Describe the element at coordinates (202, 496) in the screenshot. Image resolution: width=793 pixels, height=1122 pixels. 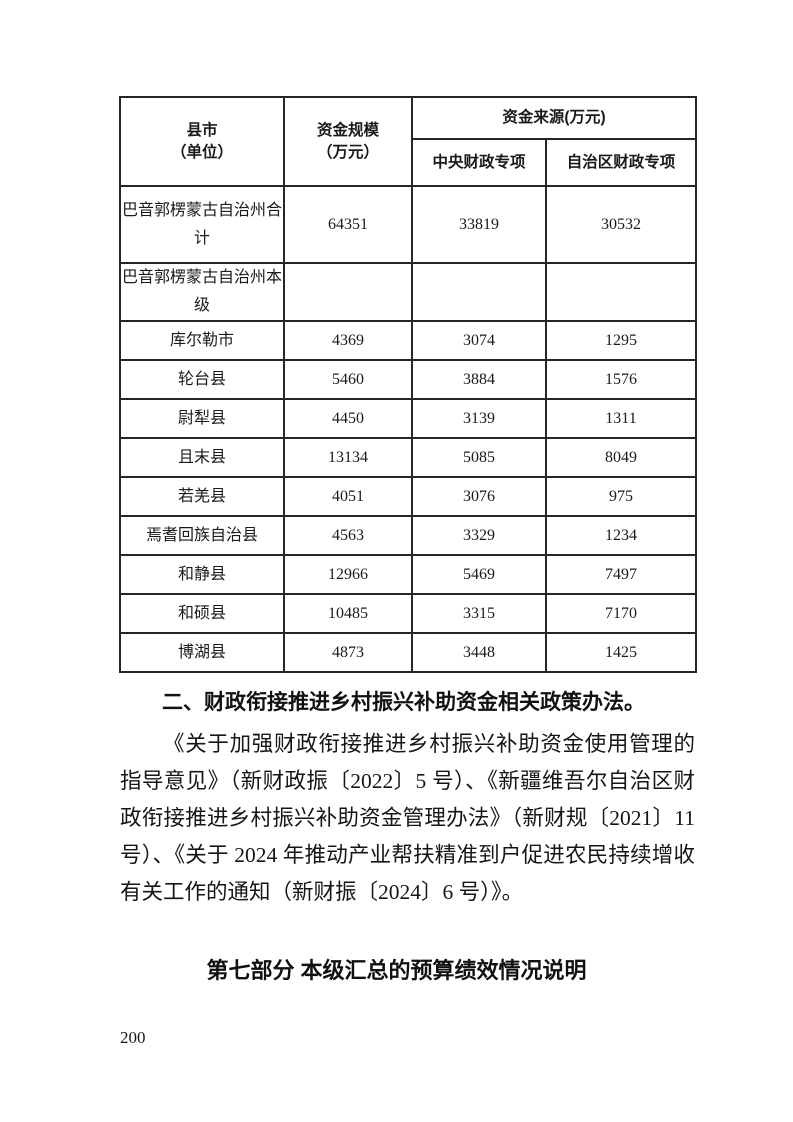
I see `county-name-cell: 若羌县` at that location.